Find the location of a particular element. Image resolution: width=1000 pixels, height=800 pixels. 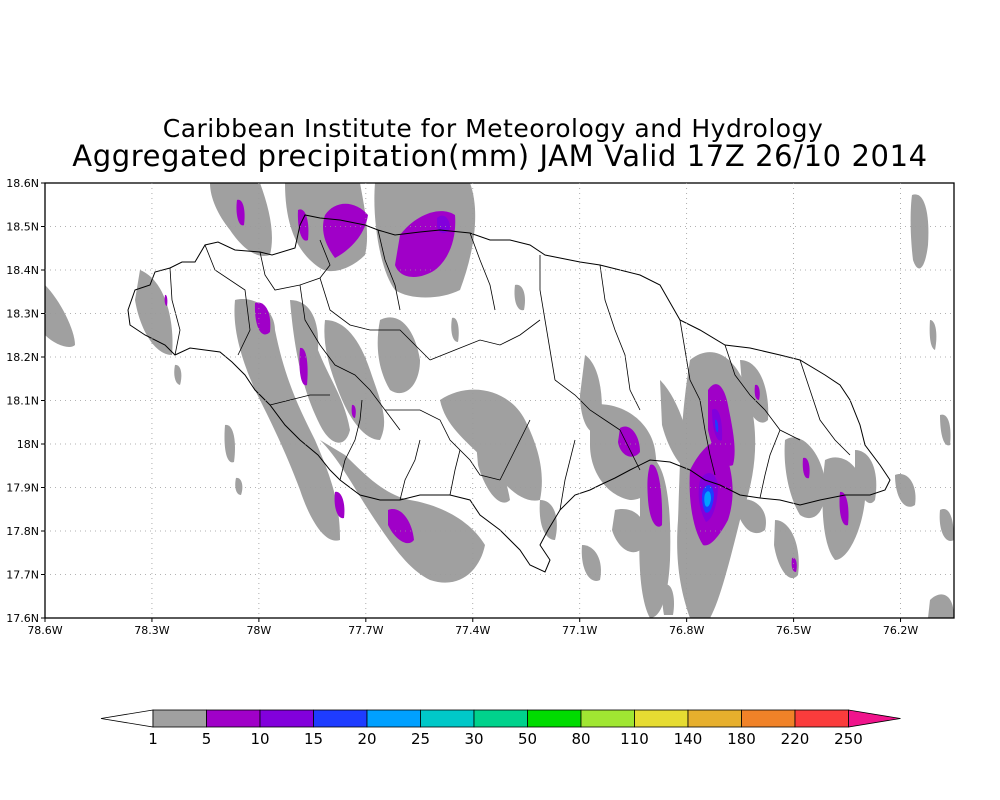

colorbar: 1 5 10 15 20 25 30 50 80 110 140 180 220 250 is located at coordinates (500, 728).